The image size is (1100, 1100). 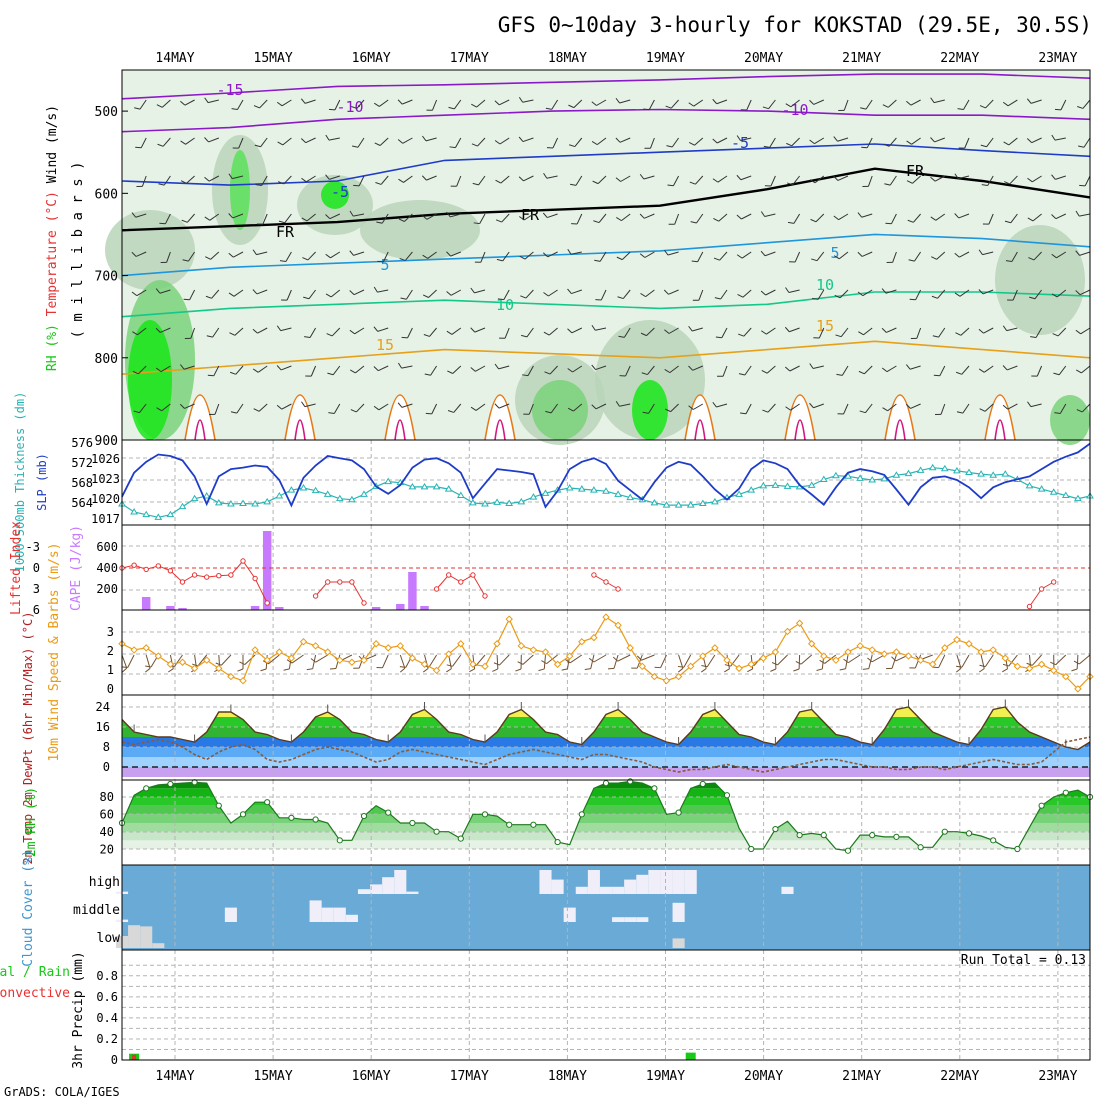 What do you see at coordinates (678, 912) in the screenshot?
I see `cloud-bar` at bounding box center [678, 912].